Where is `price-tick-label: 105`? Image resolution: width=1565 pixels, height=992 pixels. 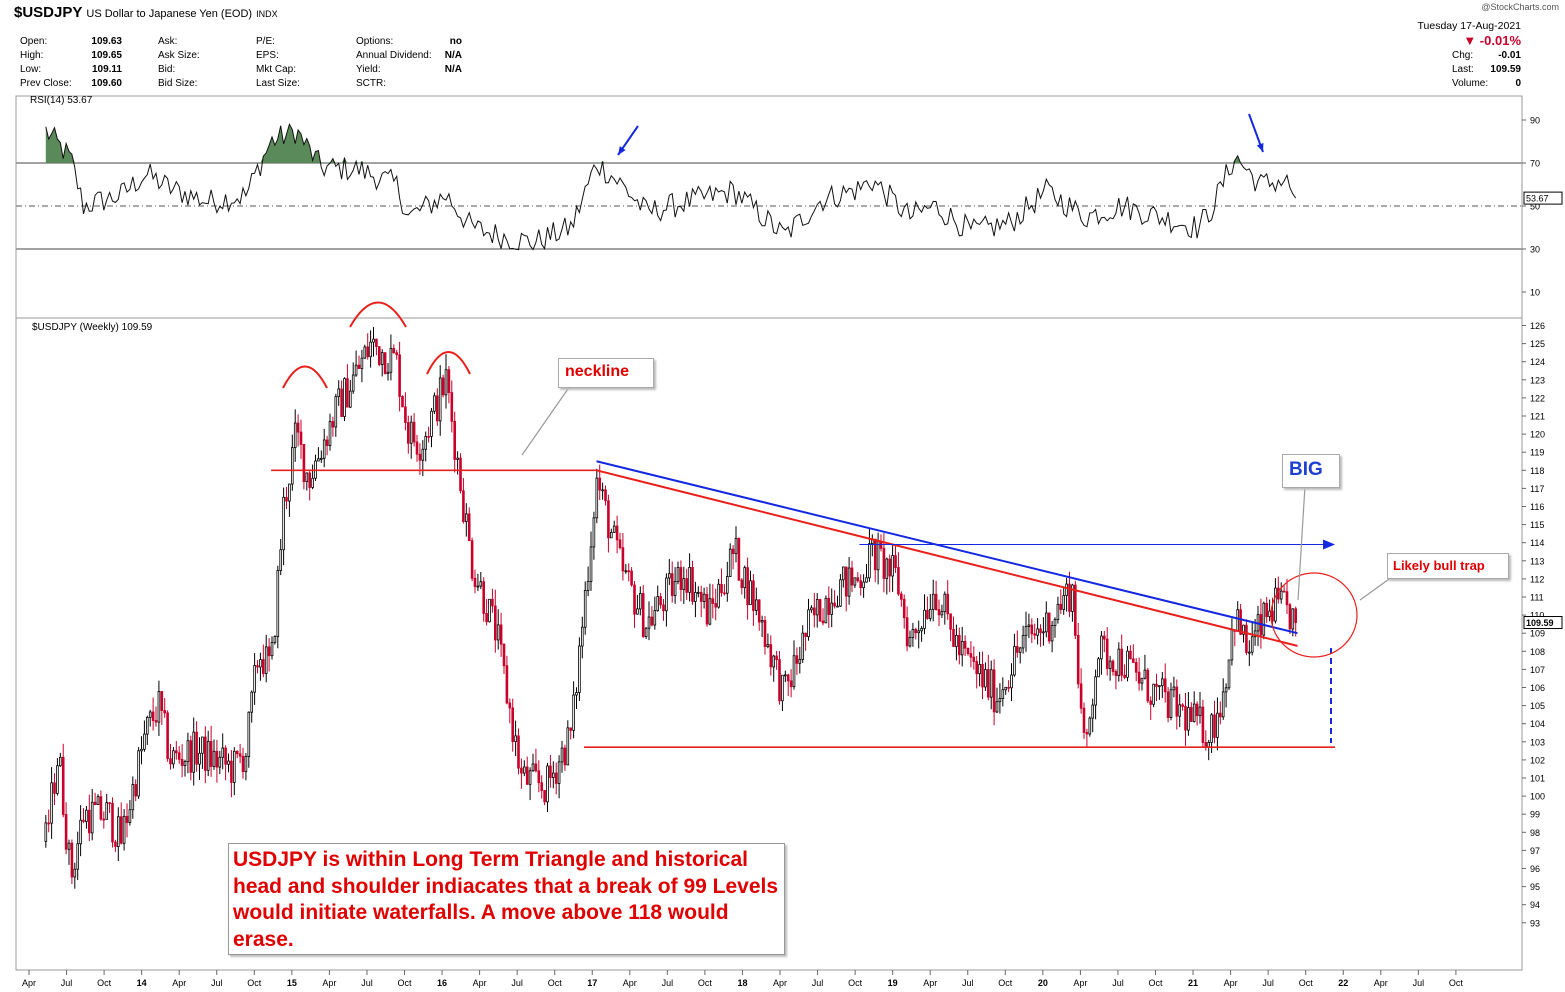 price-tick-label: 105 is located at coordinates (1537, 706).